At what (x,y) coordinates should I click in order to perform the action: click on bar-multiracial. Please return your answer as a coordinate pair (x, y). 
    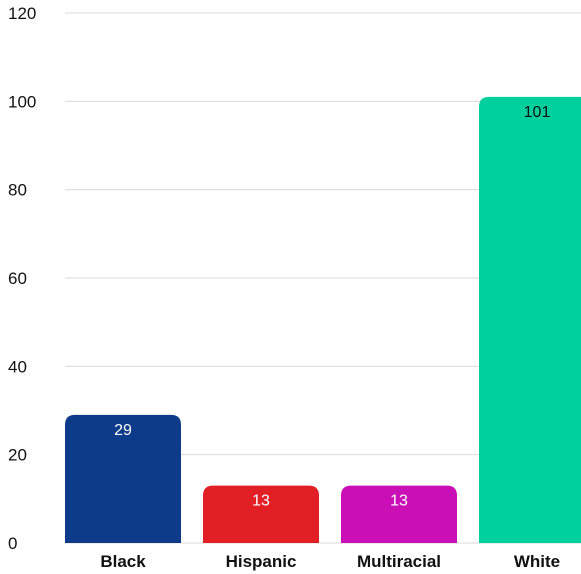
    Looking at the image, I should click on (399, 514).